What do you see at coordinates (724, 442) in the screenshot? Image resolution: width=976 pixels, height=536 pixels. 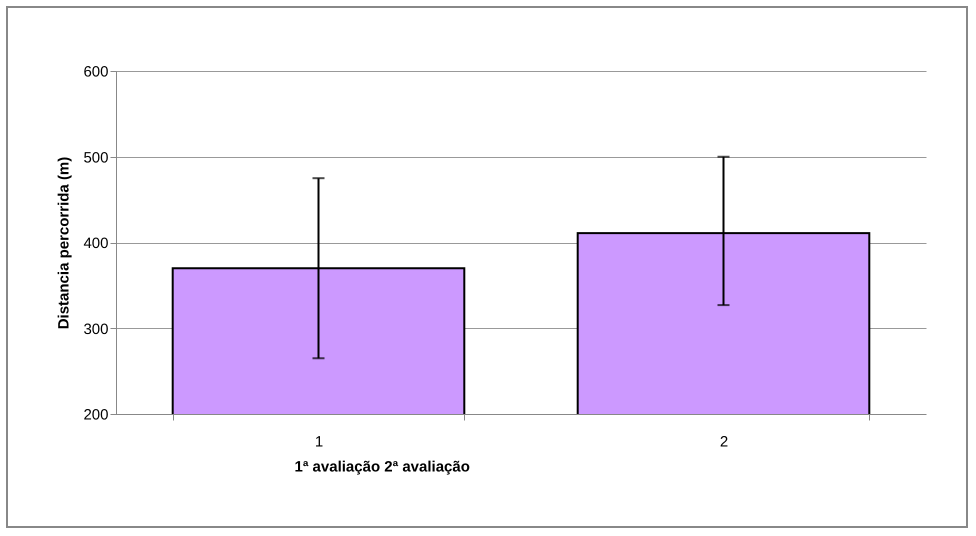 I see `x-tick-label: 2` at bounding box center [724, 442].